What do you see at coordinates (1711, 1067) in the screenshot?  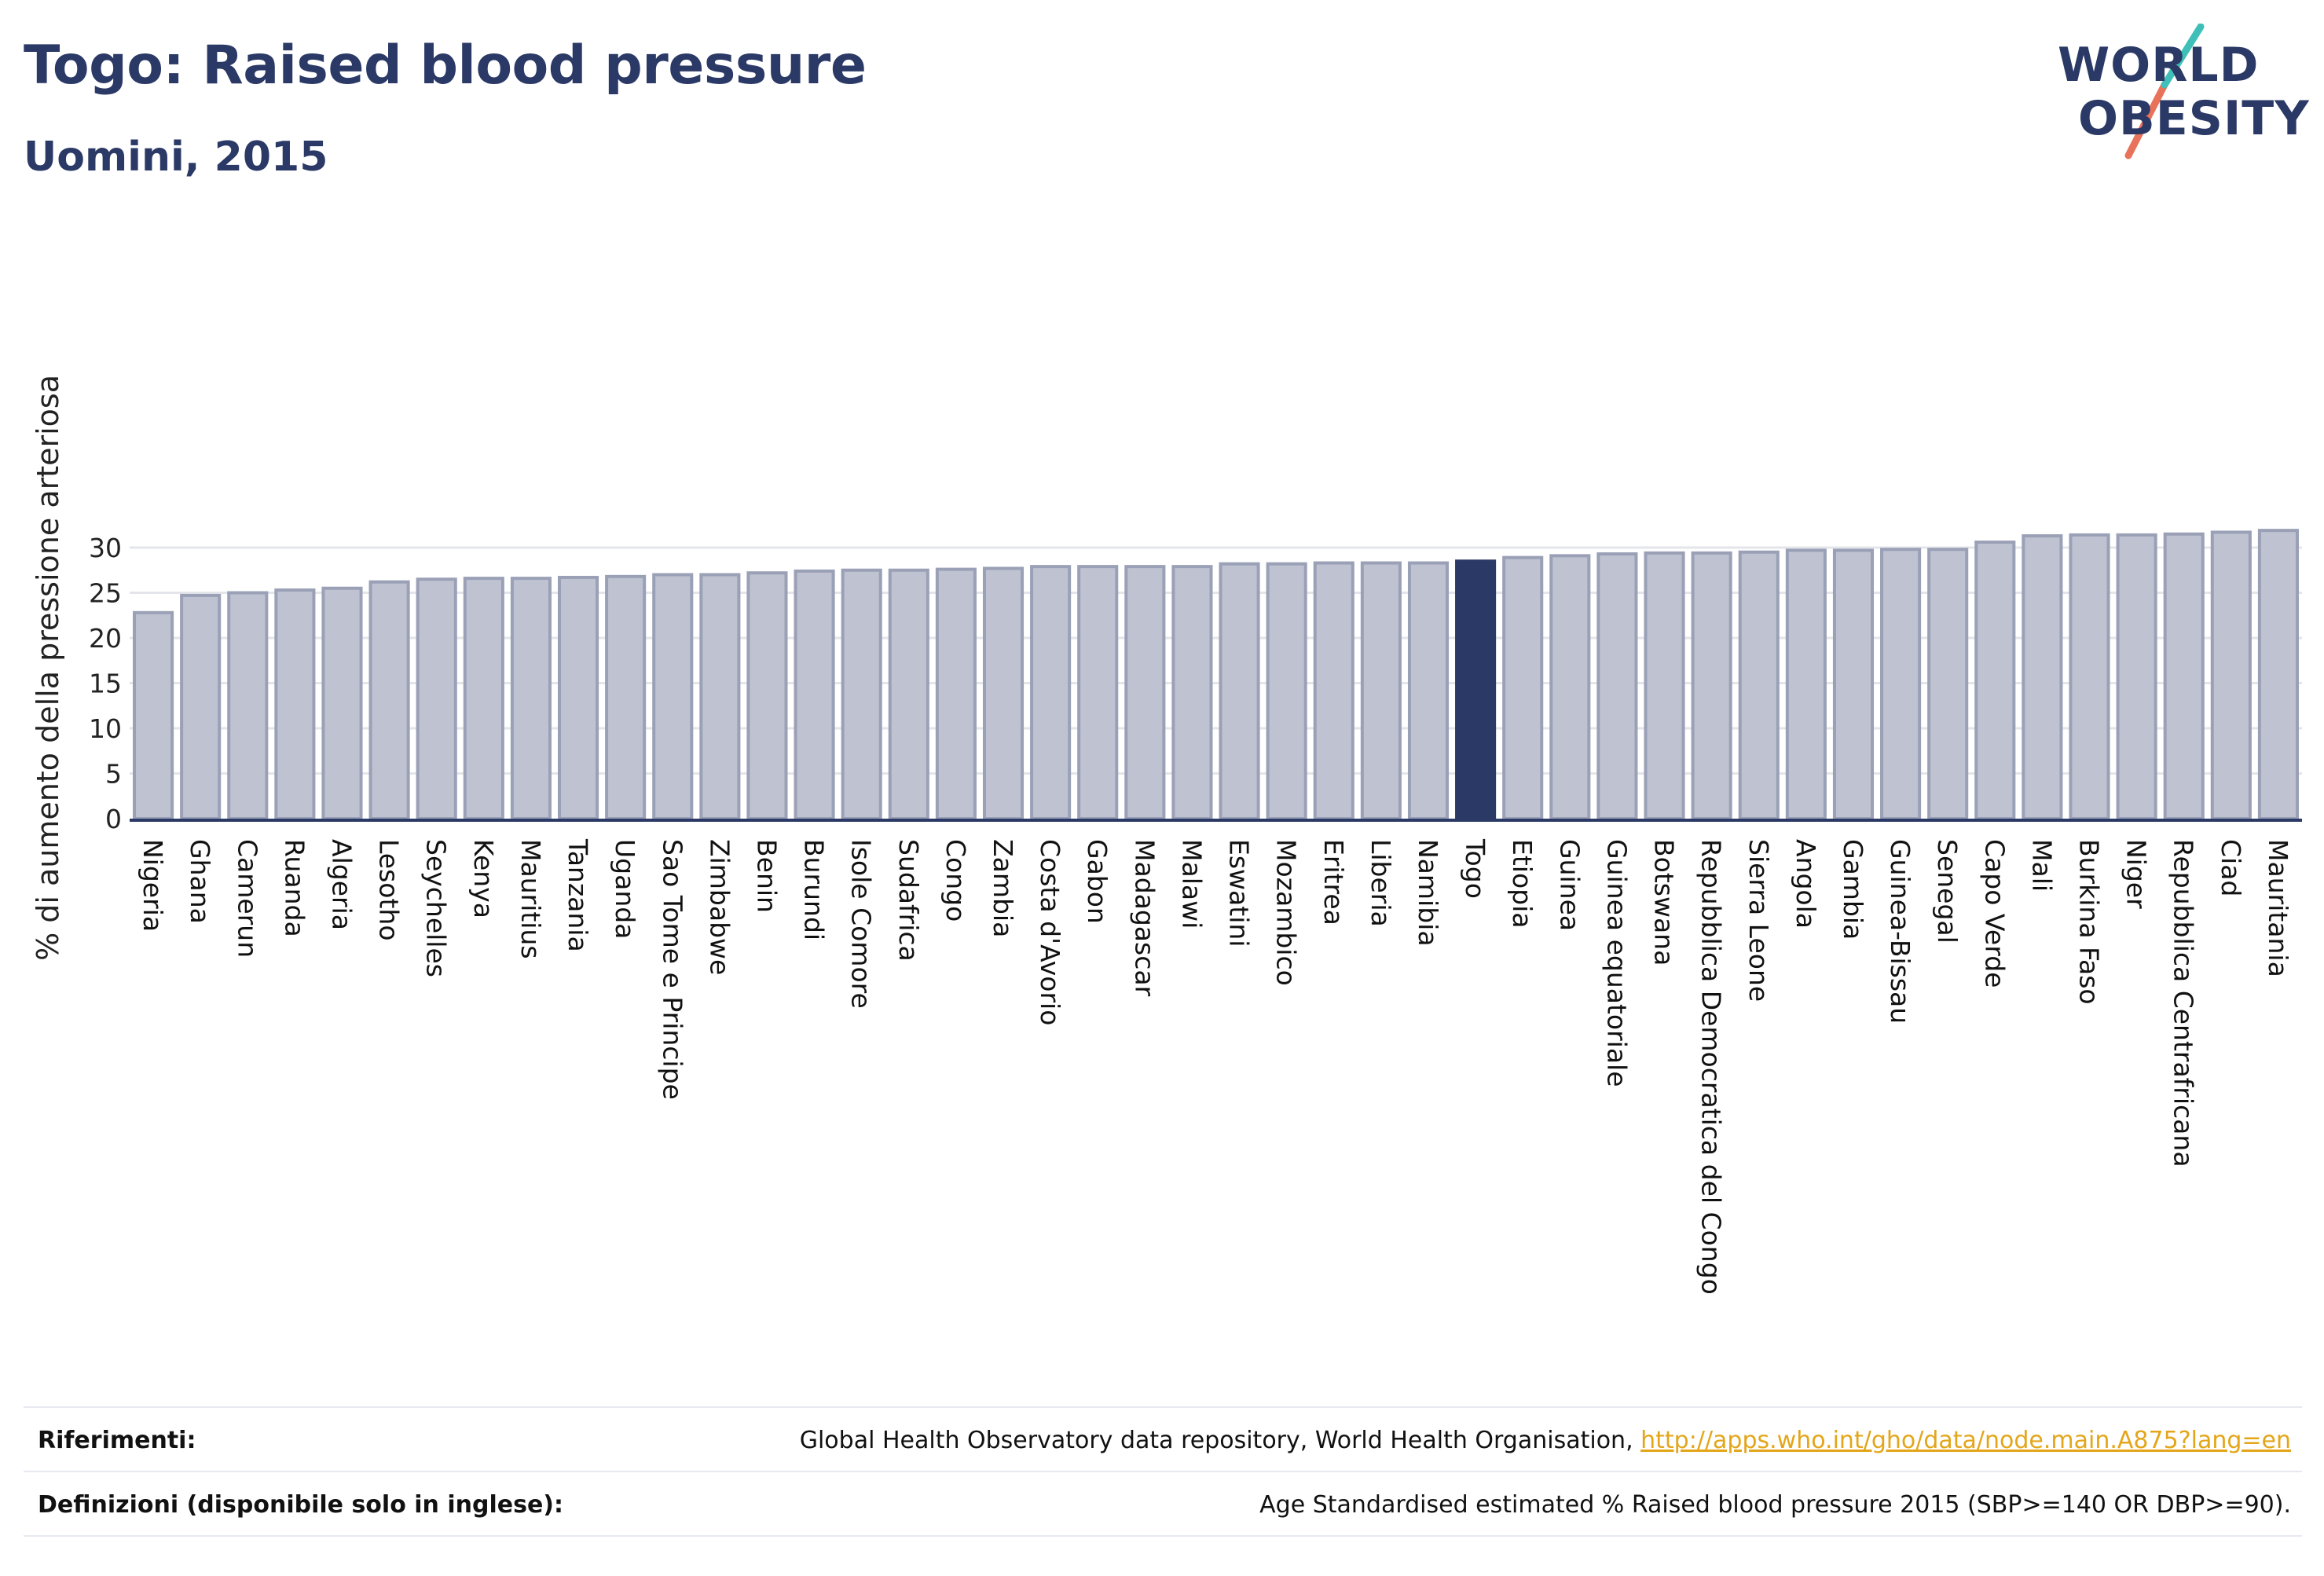 I see `x-tick-label: Repubblica Democratica del Congo` at bounding box center [1711, 1067].